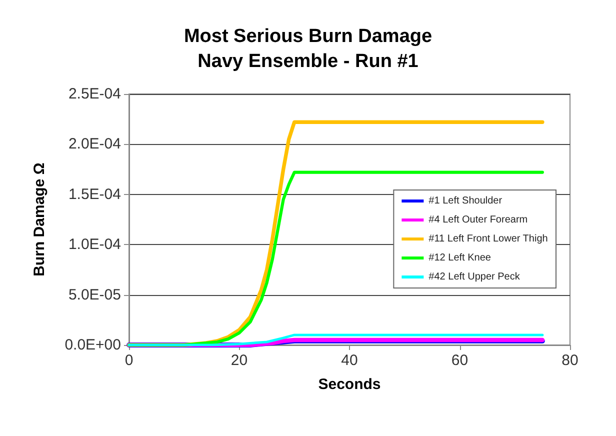  Describe the element at coordinates (92, 345) in the screenshot. I see `y-tick-label: 0.0E+00` at that location.